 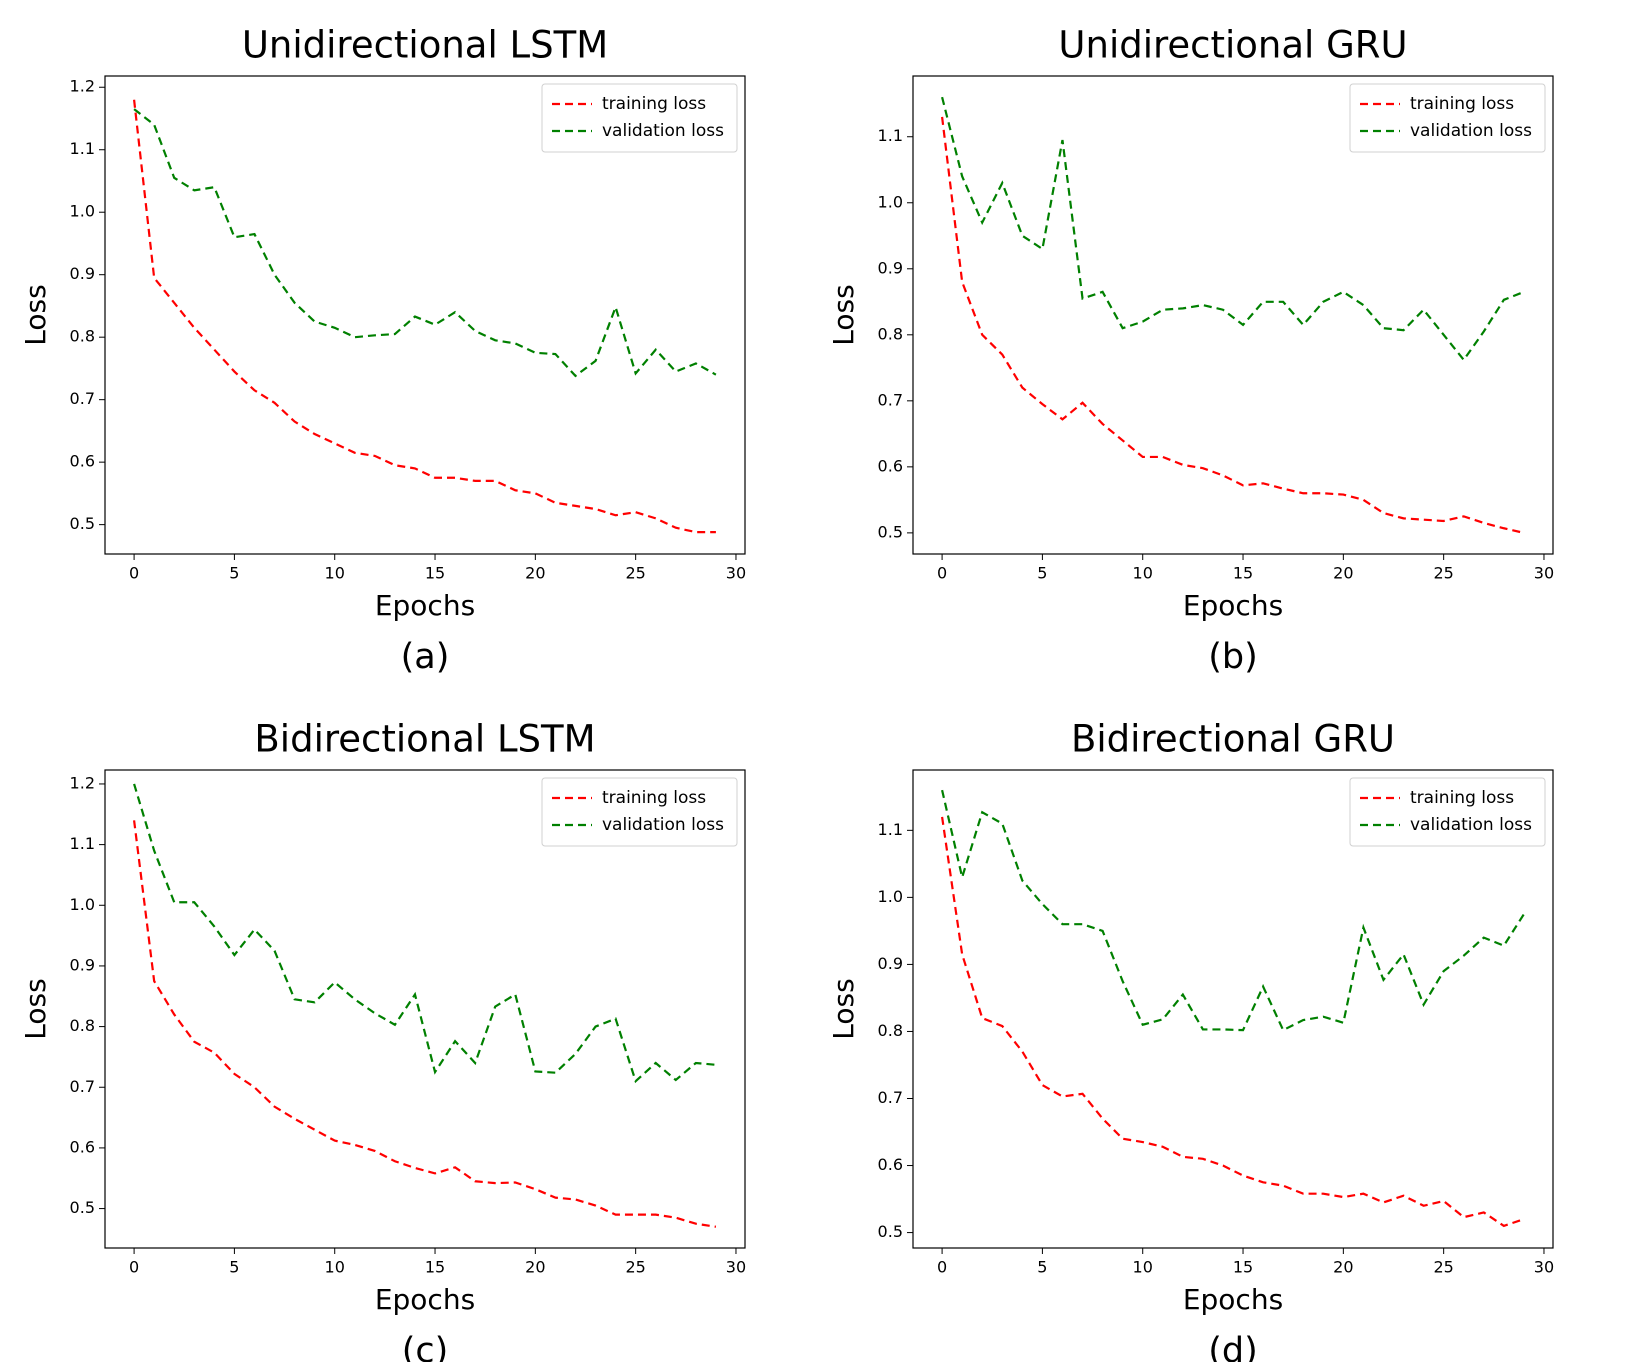 What do you see at coordinates (1233, 1346) in the screenshot?
I see `caption: (d)` at bounding box center [1233, 1346].